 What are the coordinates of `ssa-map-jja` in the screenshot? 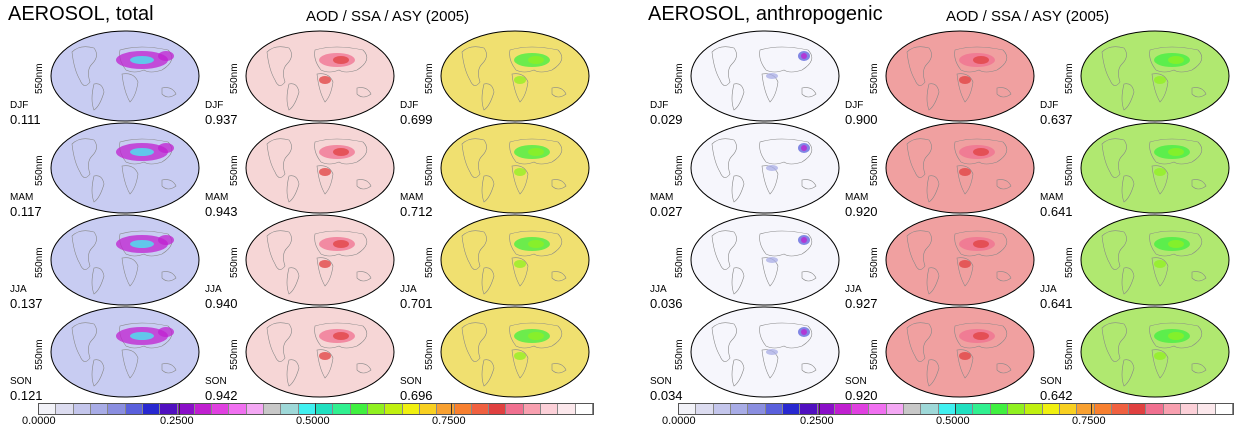 It's located at (320, 260).